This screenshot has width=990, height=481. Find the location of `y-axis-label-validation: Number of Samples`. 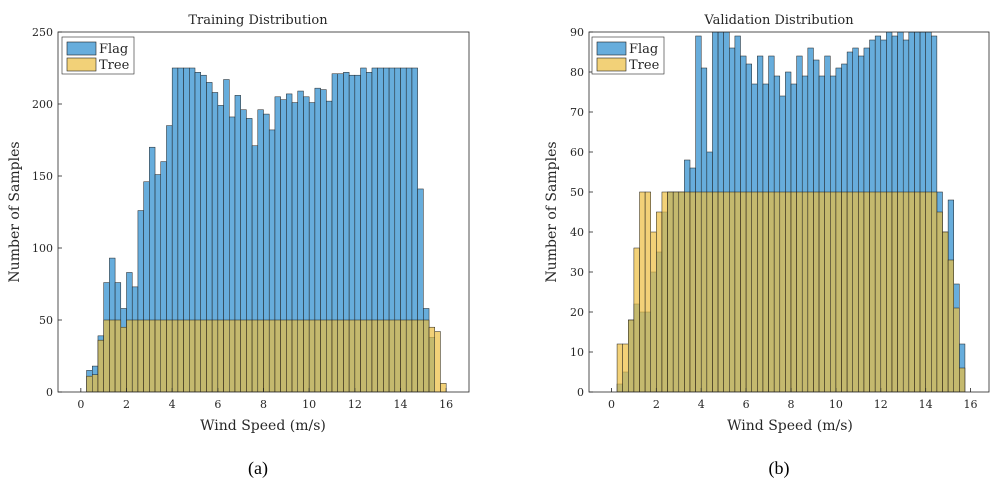

y-axis-label-validation: Number of Samples is located at coordinates (552, 211).